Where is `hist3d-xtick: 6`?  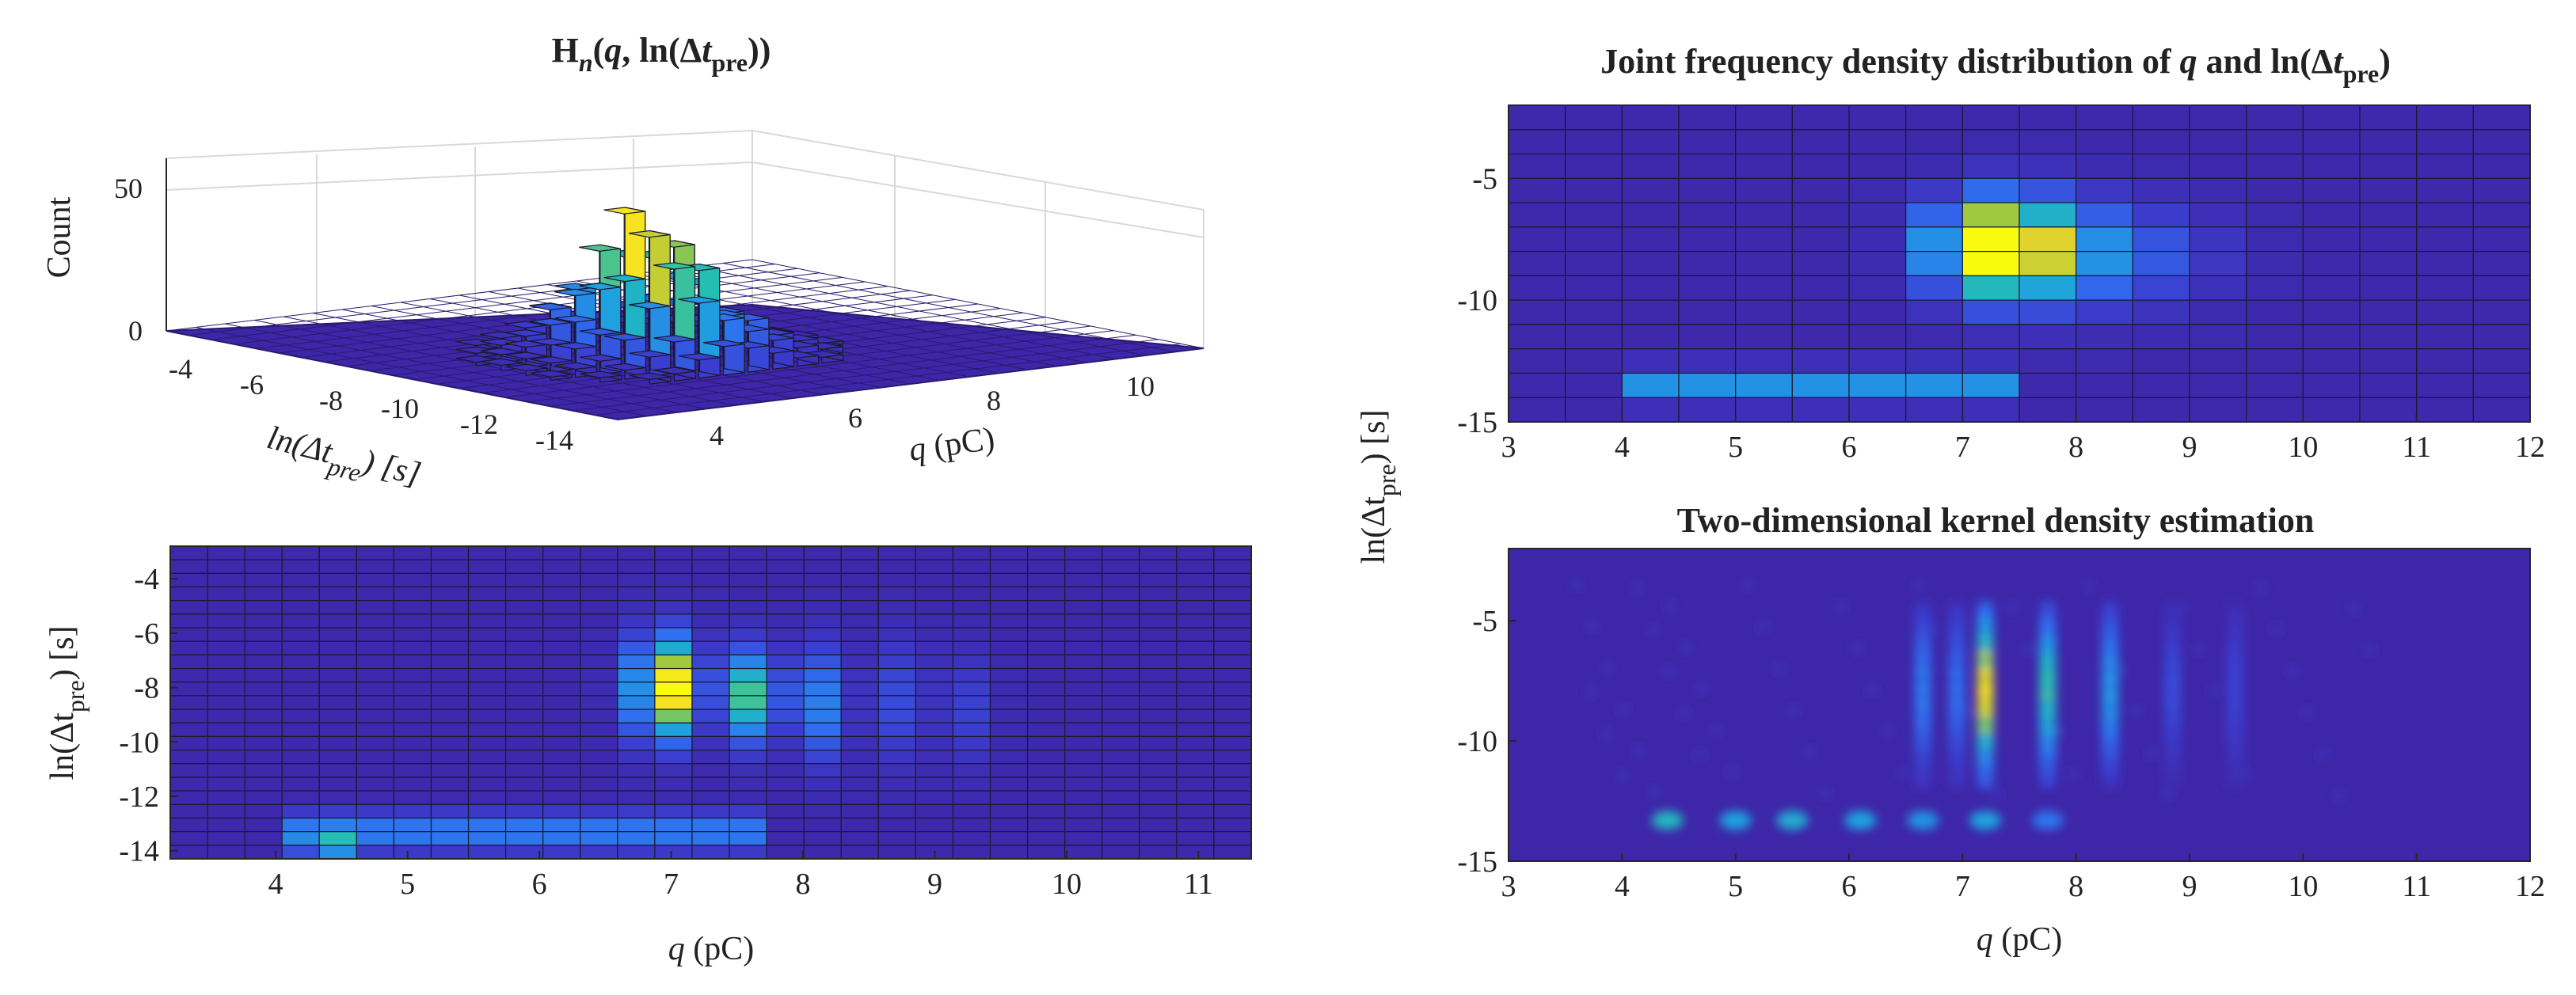 hist3d-xtick: 6 is located at coordinates (855, 418).